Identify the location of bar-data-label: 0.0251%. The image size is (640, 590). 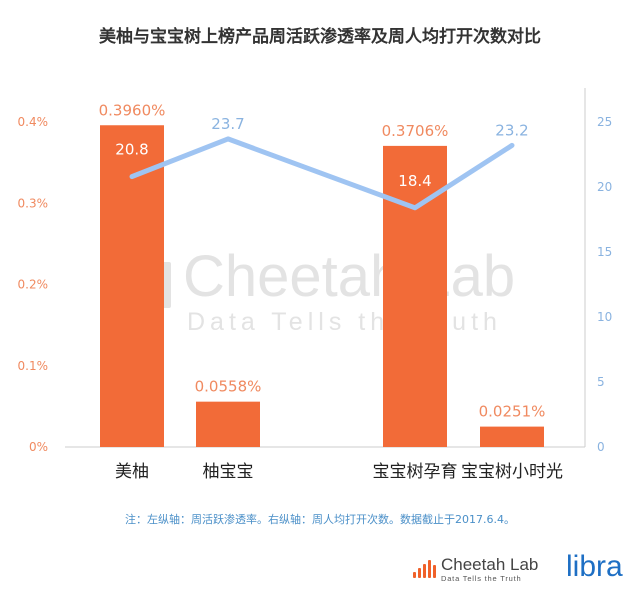
(512, 412).